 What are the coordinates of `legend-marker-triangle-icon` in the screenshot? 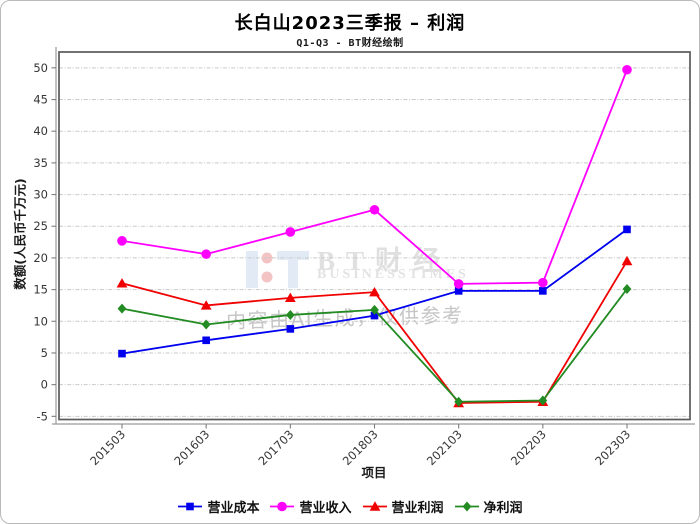 It's located at (374, 506).